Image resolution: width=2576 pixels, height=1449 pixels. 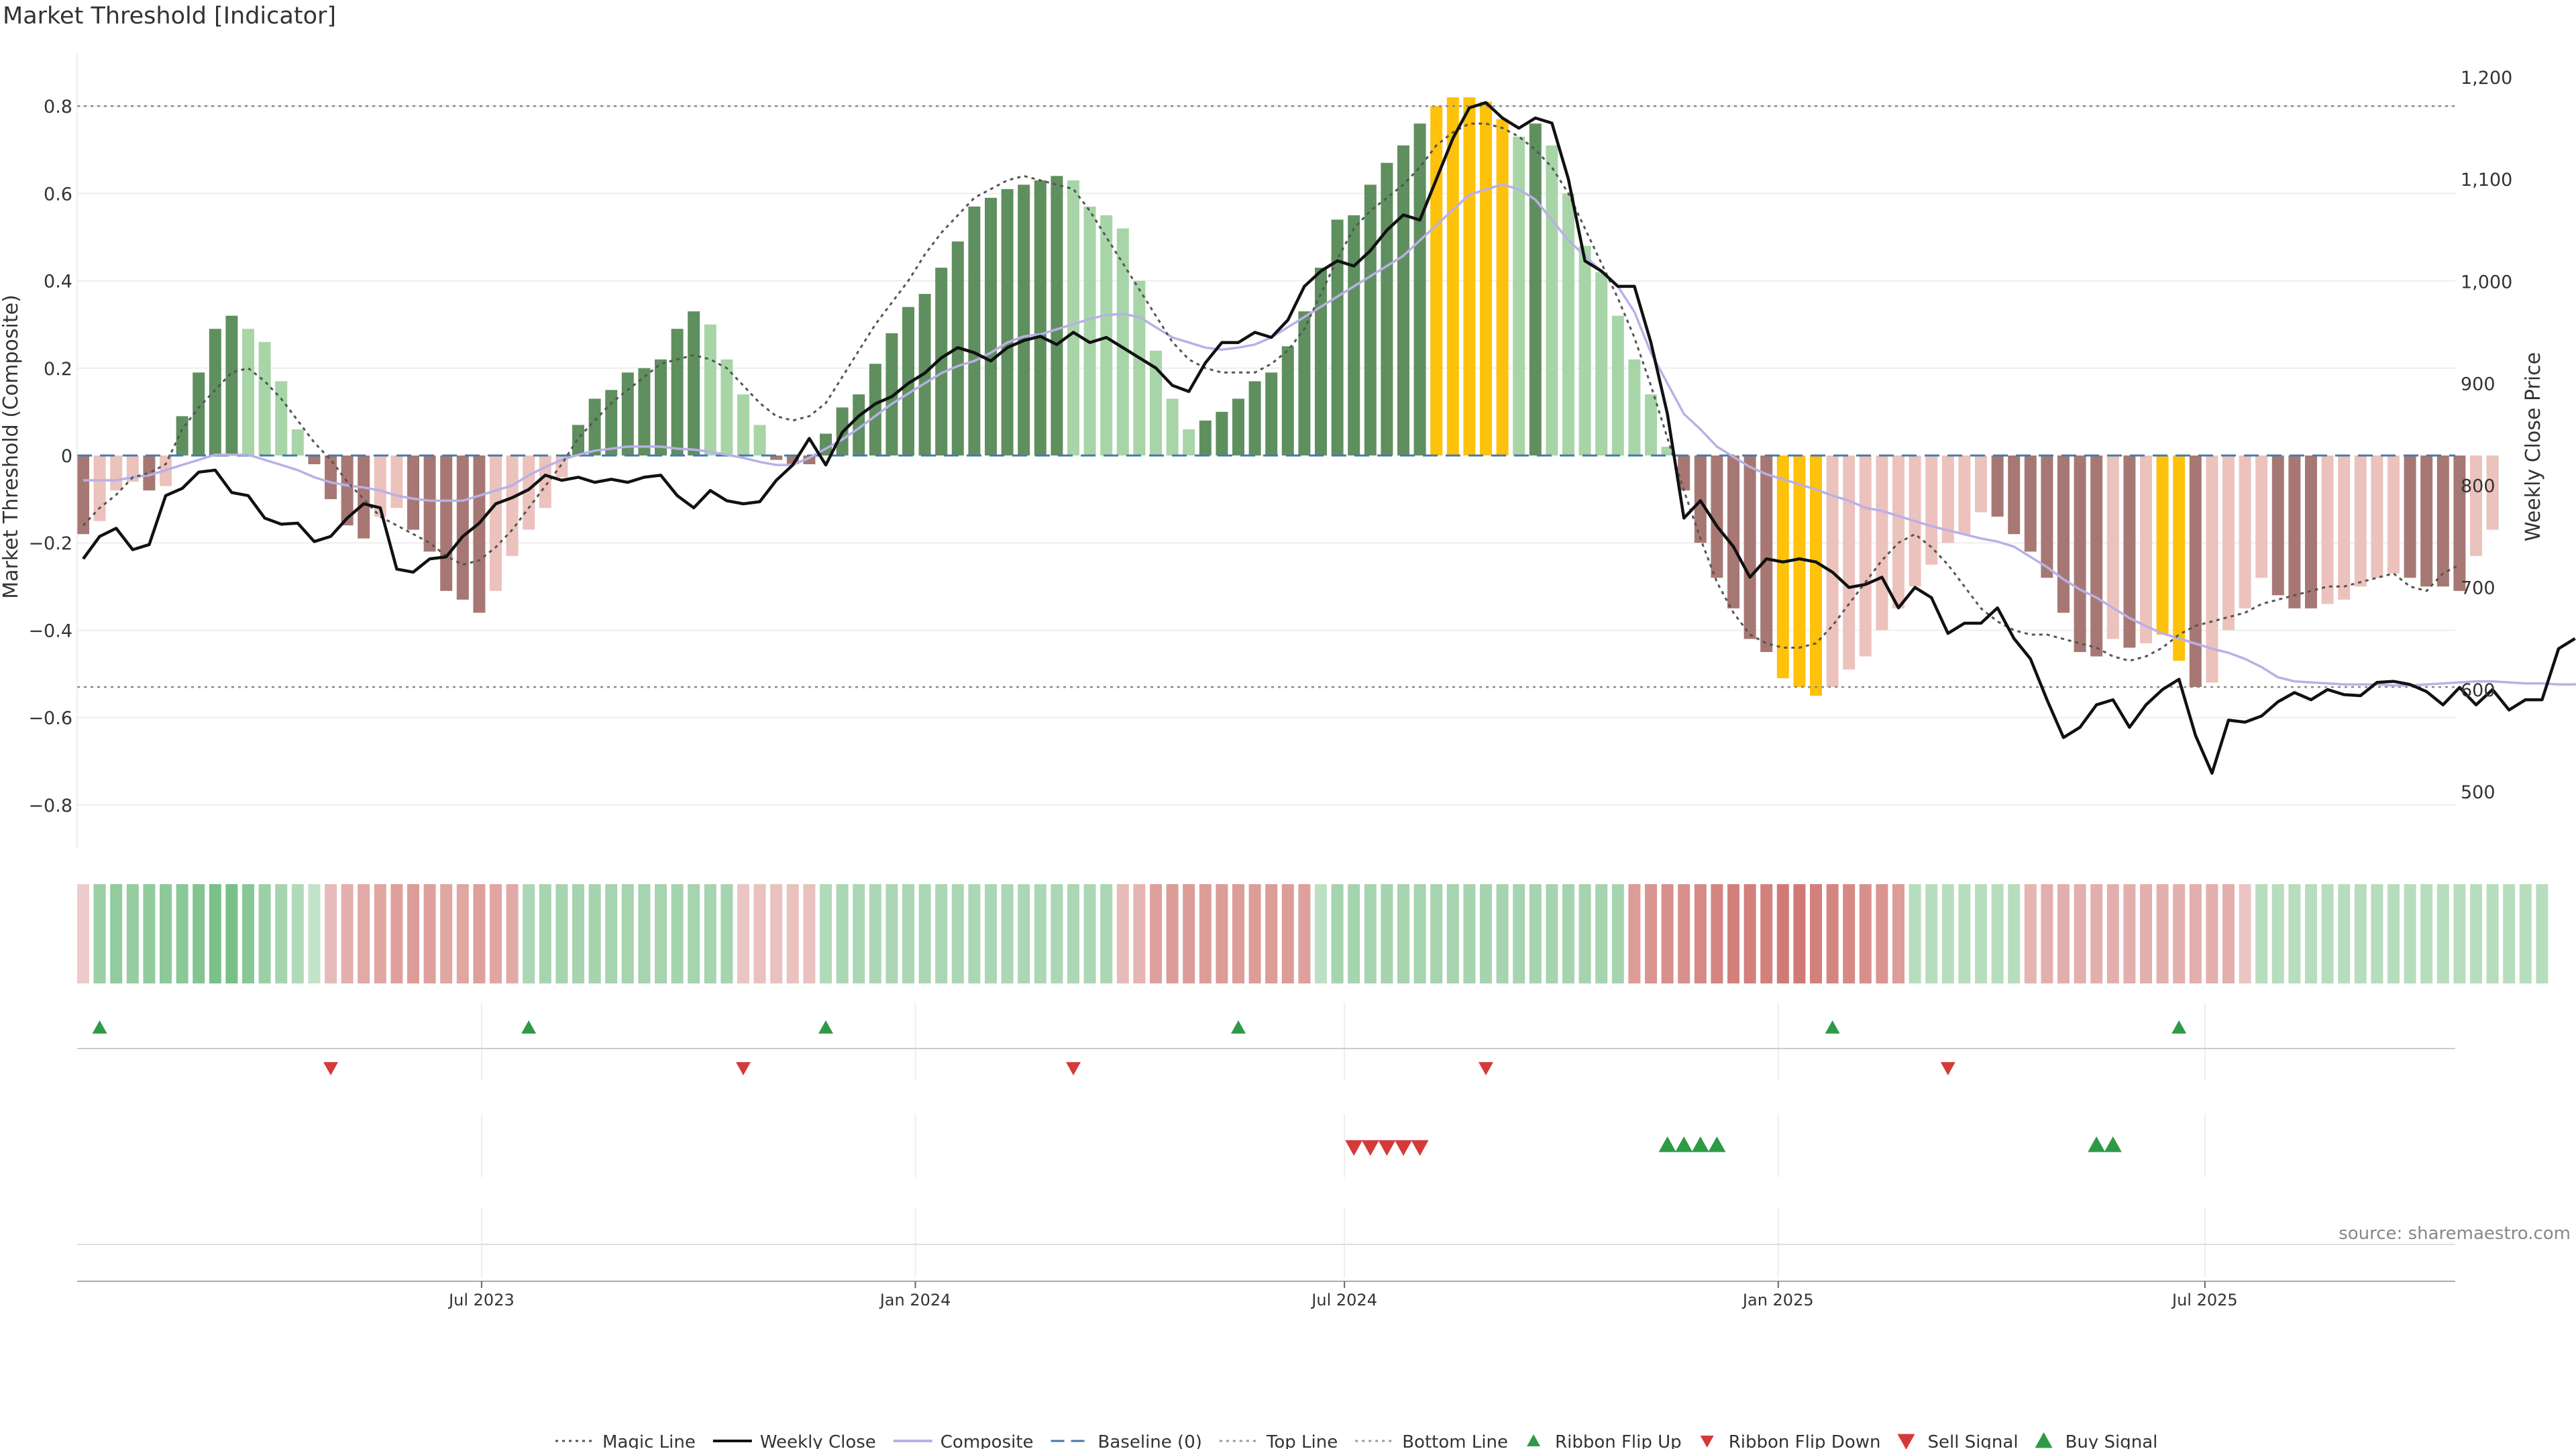 What do you see at coordinates (794, 1440) in the screenshot?
I see `legend-item: Weekly Close` at bounding box center [794, 1440].